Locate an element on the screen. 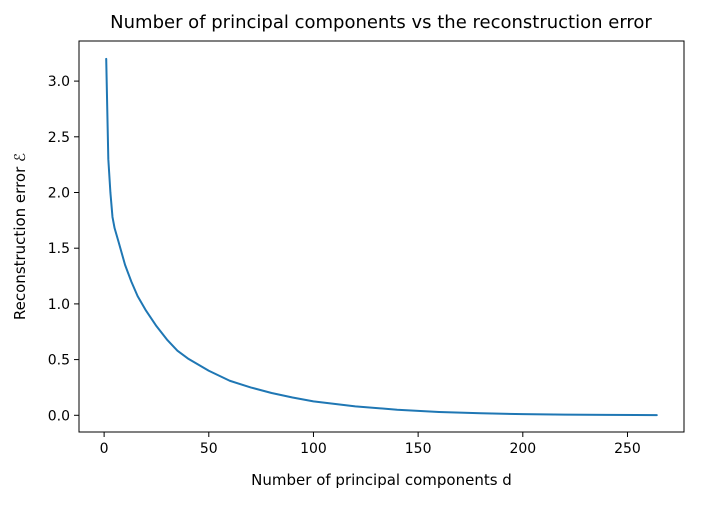  x-tick-label: 0 is located at coordinates (104, 449).